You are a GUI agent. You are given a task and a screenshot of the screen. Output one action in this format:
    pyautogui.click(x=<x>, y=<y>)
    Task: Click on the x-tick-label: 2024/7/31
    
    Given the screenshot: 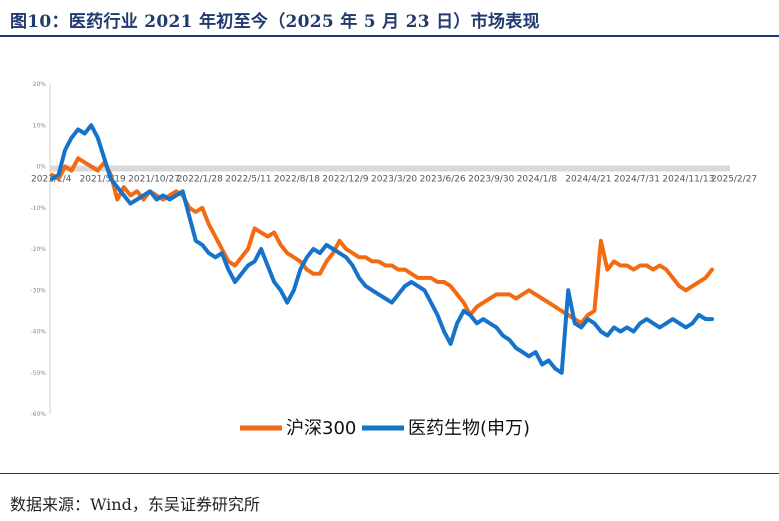 What is the action you would take?
    pyautogui.click(x=637, y=180)
    